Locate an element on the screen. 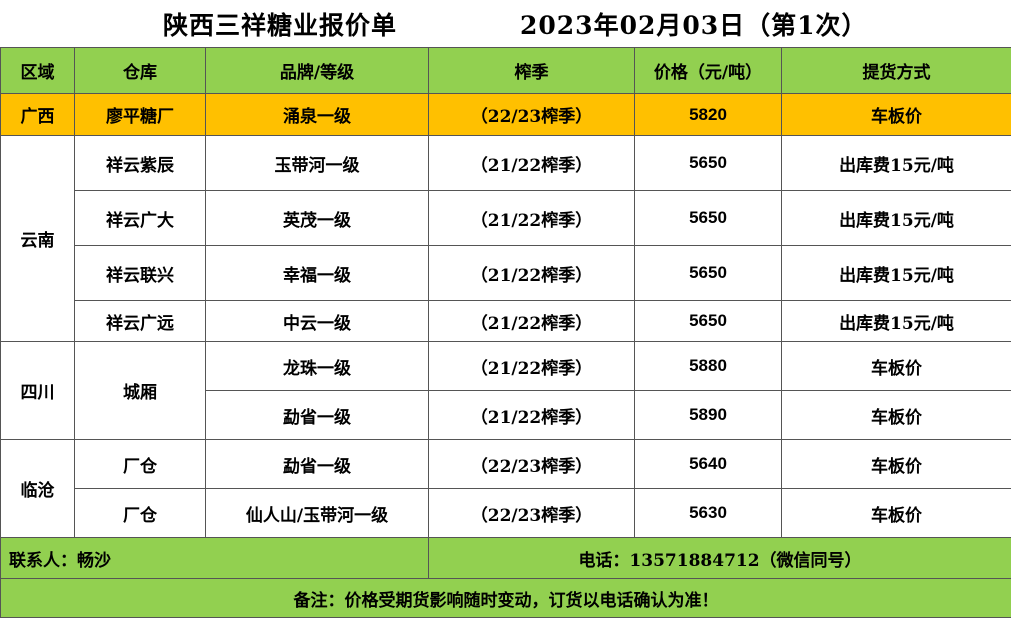 This screenshot has width=1011, height=624. brand-cell: 玉带河一级 is located at coordinates (317, 163).